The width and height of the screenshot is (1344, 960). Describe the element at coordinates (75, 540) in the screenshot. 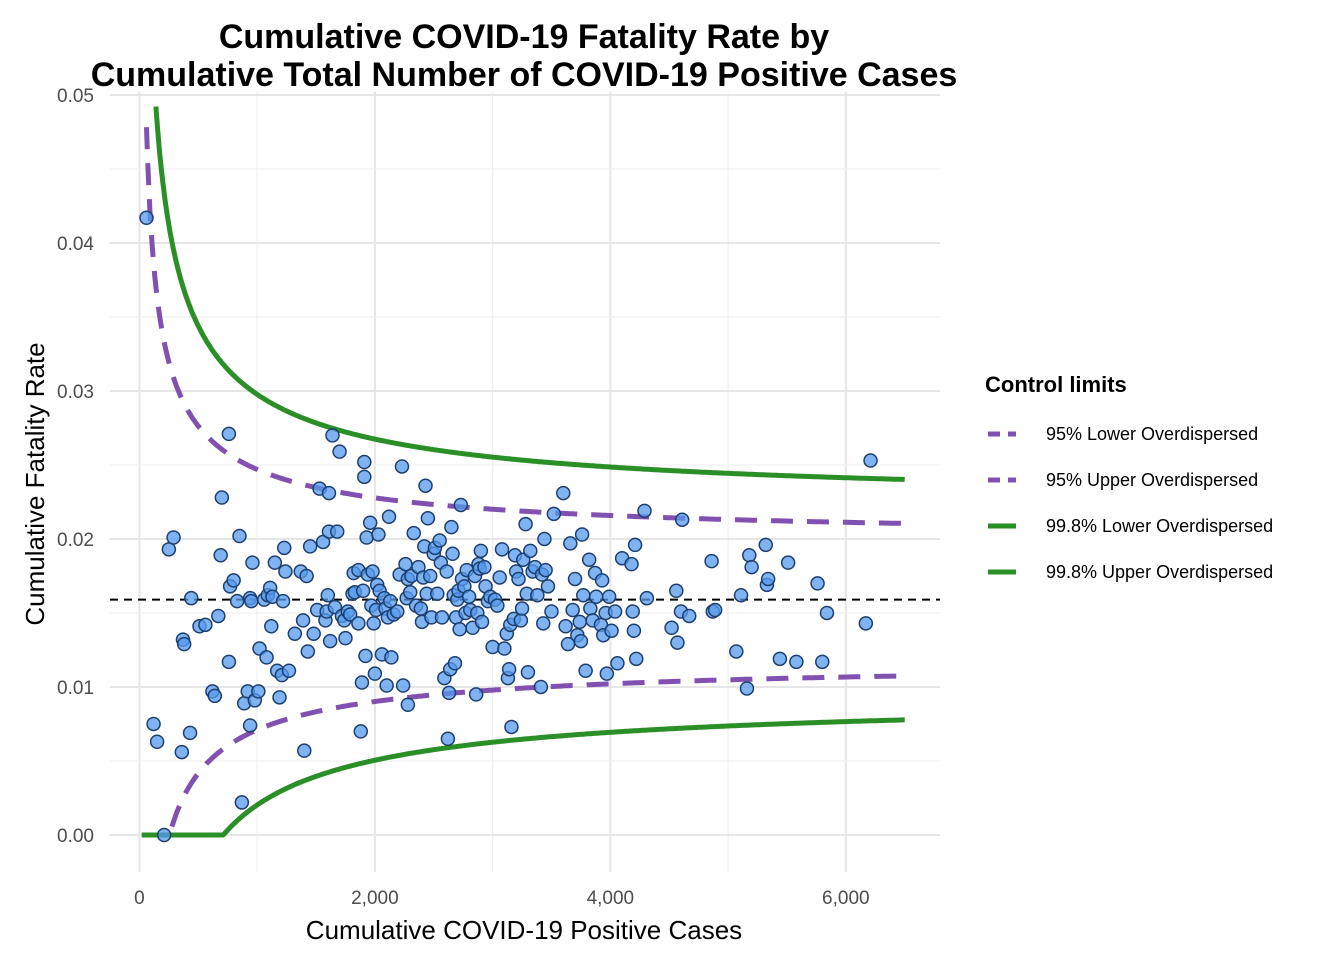

I see `y-tick-label: 0.02` at that location.